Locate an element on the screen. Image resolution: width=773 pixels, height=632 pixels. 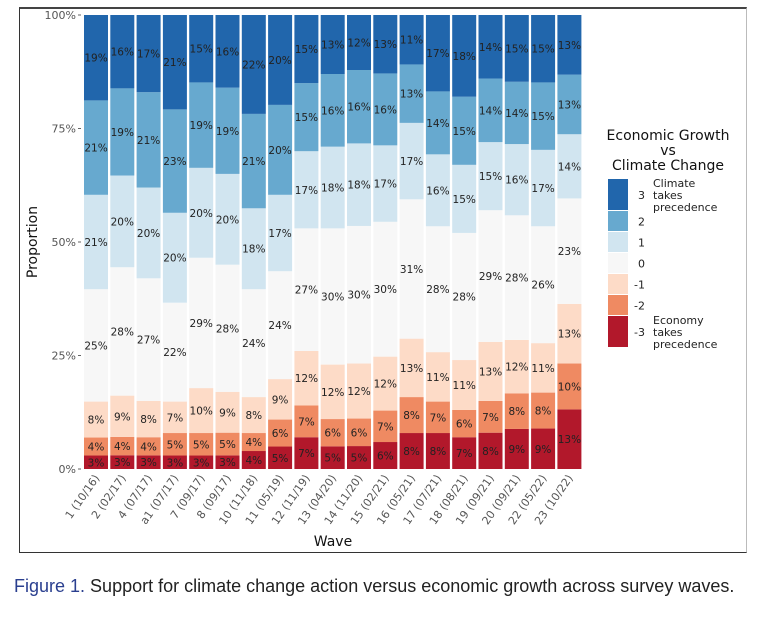
bar-stack: 4% 4% 8% 24% 18% 21% 22% is located at coordinates (253, 242).